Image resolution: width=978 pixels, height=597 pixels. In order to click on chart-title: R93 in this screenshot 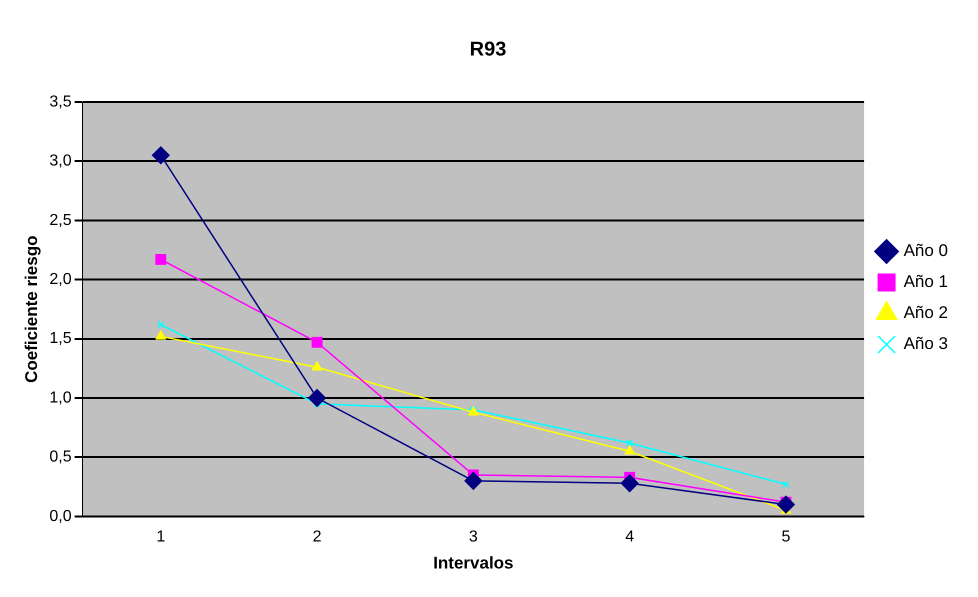, I will do `click(488, 49)`.